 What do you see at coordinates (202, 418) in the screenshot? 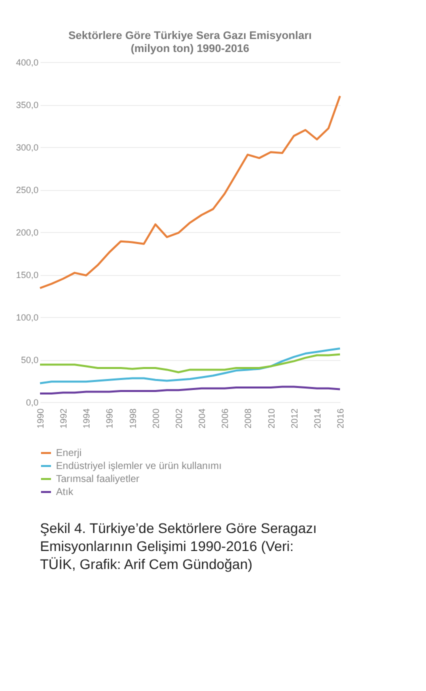
I see `x-tick-label: 2004` at bounding box center [202, 418].